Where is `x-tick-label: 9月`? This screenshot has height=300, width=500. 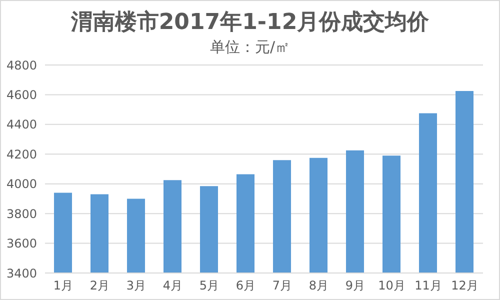
x-tick-label: 9月 is located at coordinates (355, 285).